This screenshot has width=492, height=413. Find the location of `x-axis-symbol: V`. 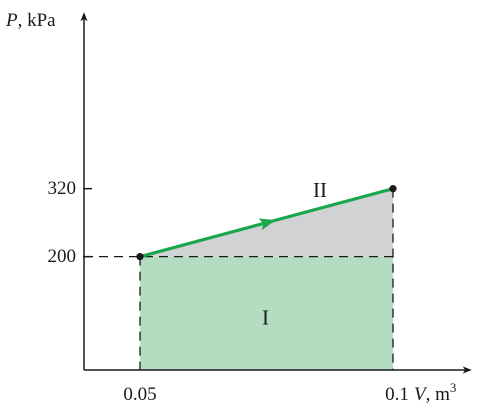

x-axis-symbol: V is located at coordinates (421, 394).